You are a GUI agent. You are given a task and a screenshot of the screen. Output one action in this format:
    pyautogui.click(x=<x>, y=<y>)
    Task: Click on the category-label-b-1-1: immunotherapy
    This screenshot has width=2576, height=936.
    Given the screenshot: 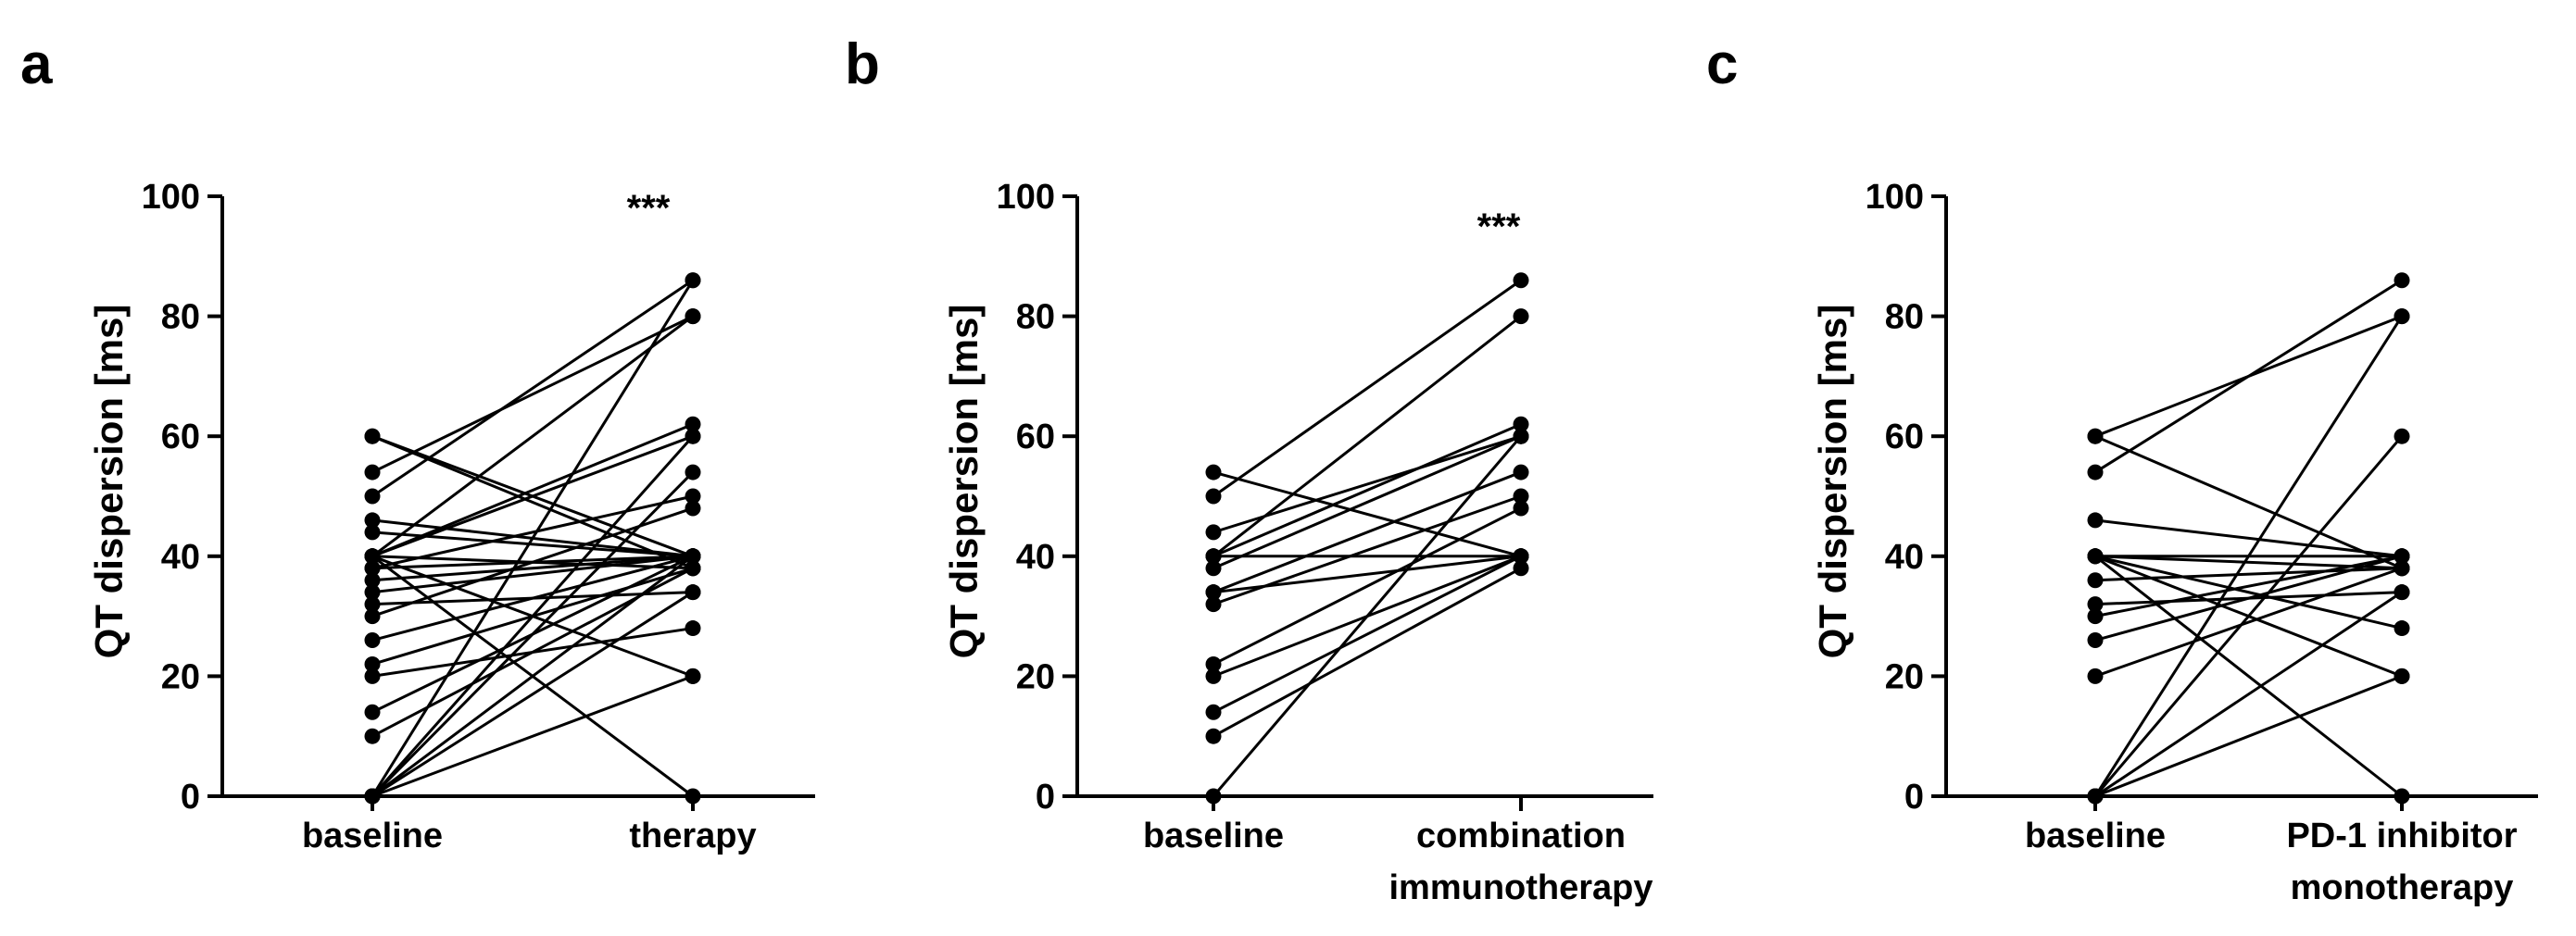 What is the action you would take?
    pyautogui.click(x=1520, y=887)
    